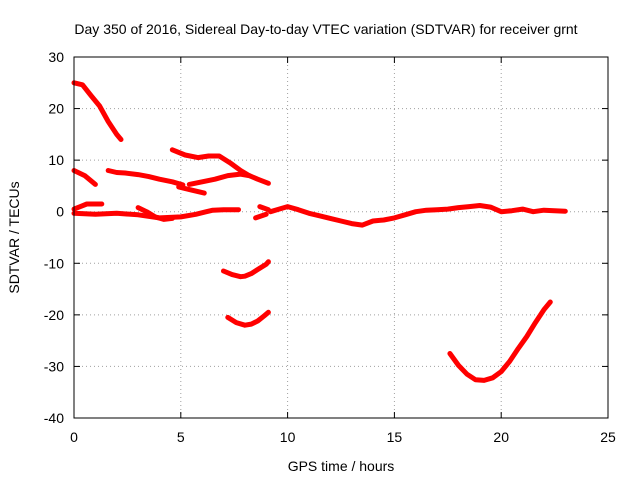 Image resolution: width=640 pixels, height=480 pixels. I want to click on x-tick-label: 25, so click(608, 437).